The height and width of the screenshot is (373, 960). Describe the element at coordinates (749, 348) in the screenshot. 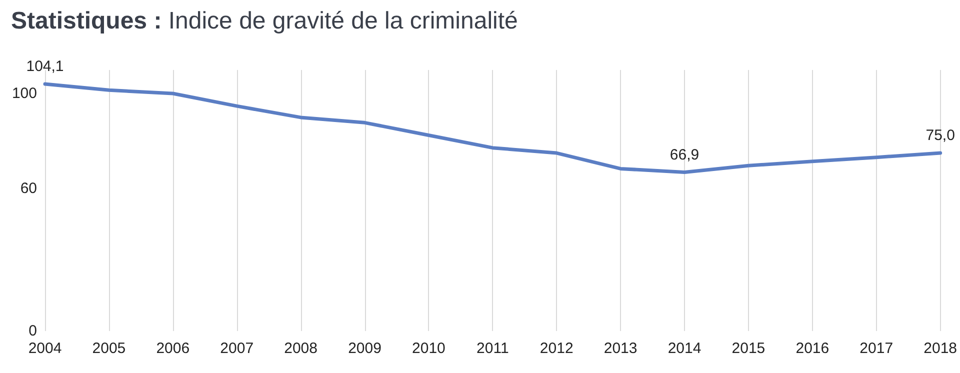

I see `x-tick-label: 2015` at that location.